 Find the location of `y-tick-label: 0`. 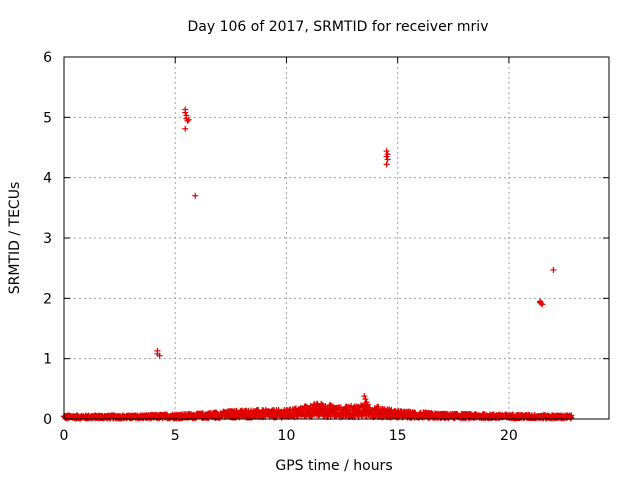

y-tick-label: 0 is located at coordinates (47, 420).